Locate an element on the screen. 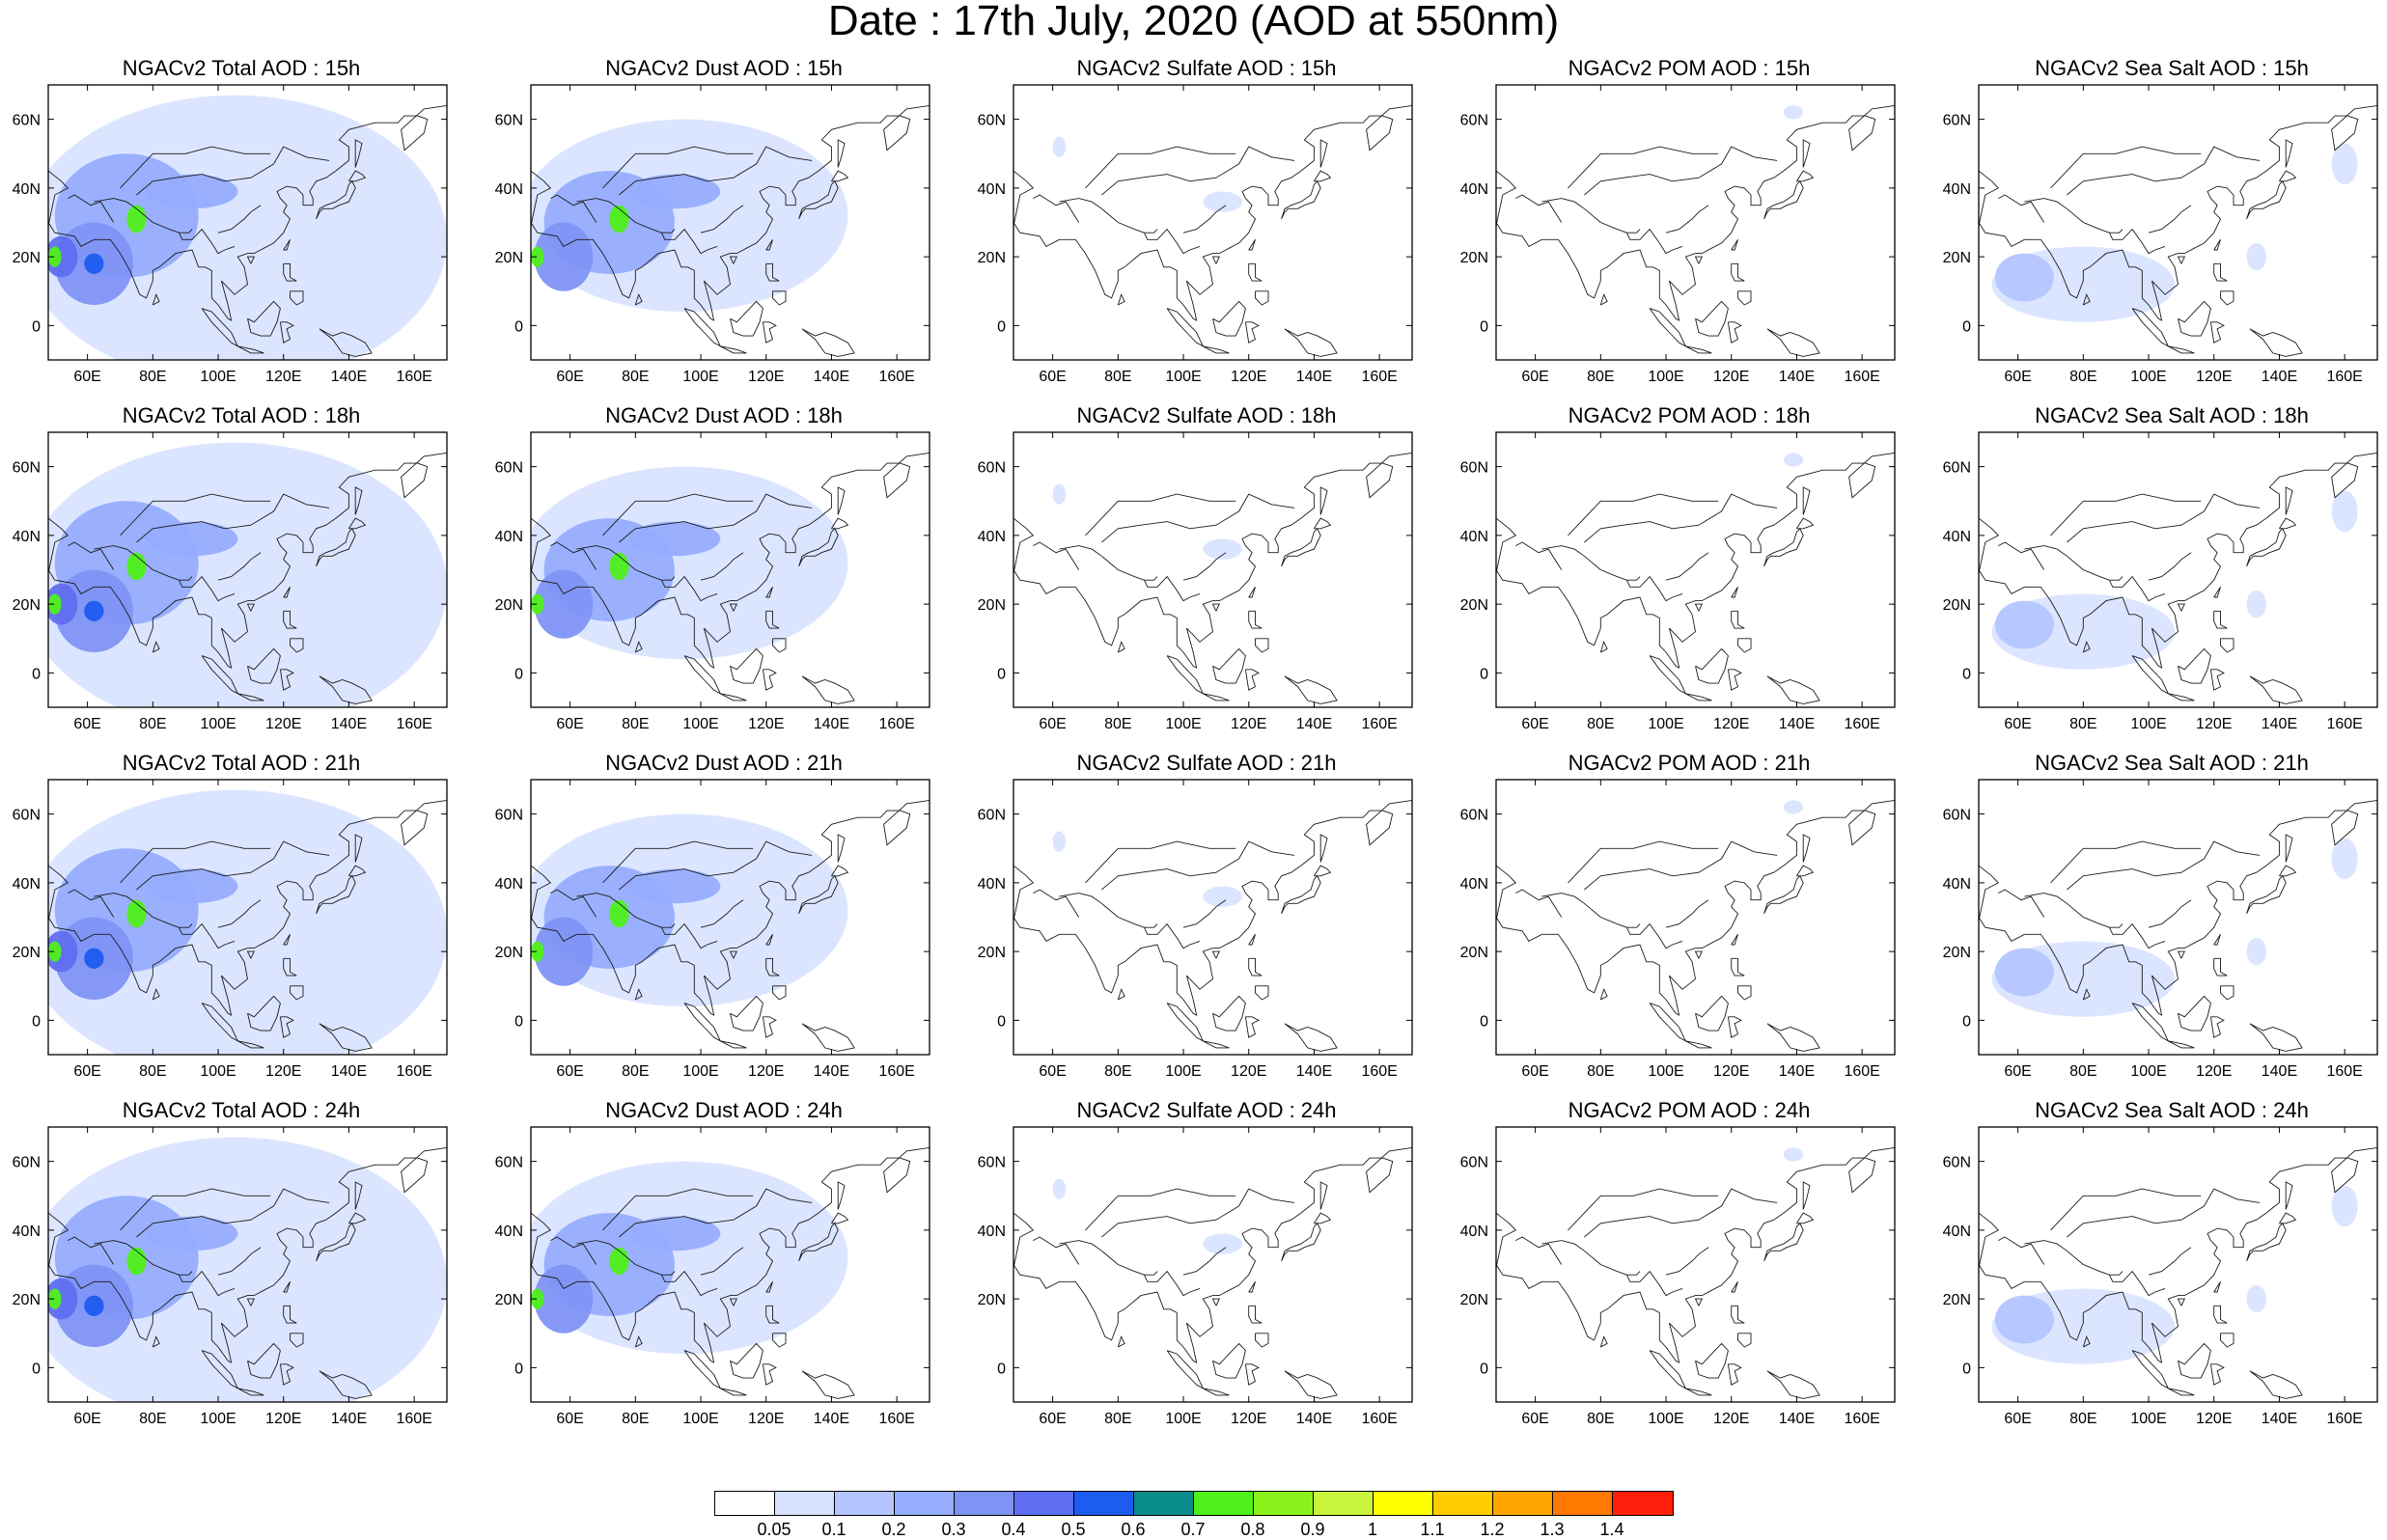 This screenshot has width=2387, height=1540. lat-tick-label: 20N is located at coordinates (509, 953).